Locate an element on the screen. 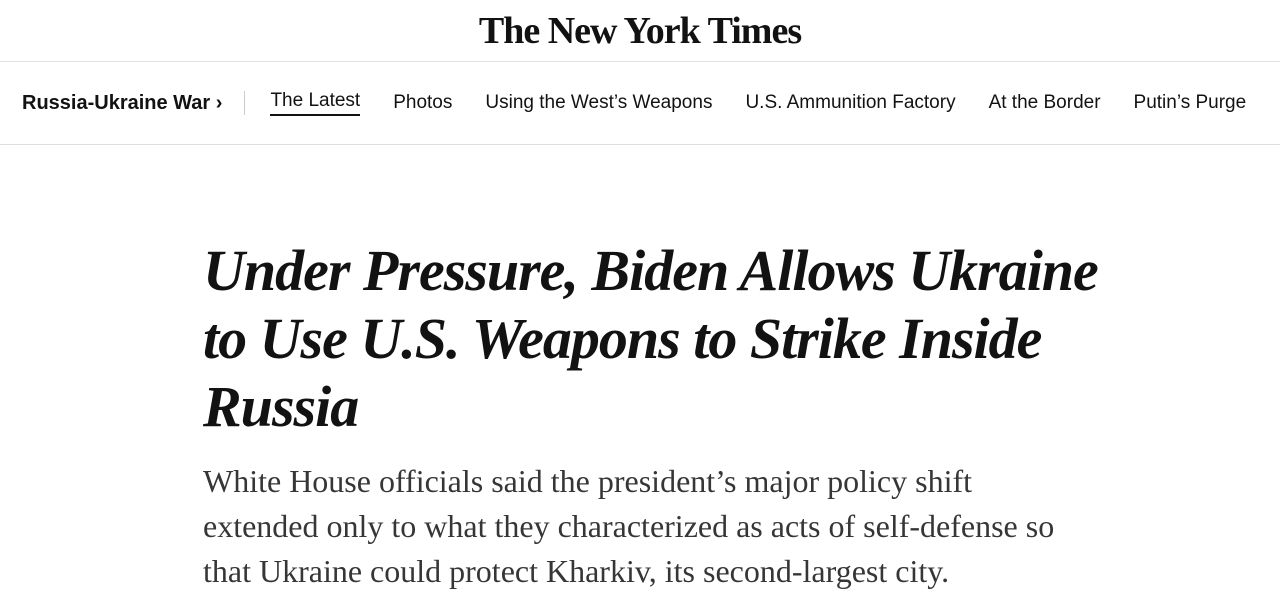  section-link: Russia-Ukraine War › is located at coordinates (134, 103).